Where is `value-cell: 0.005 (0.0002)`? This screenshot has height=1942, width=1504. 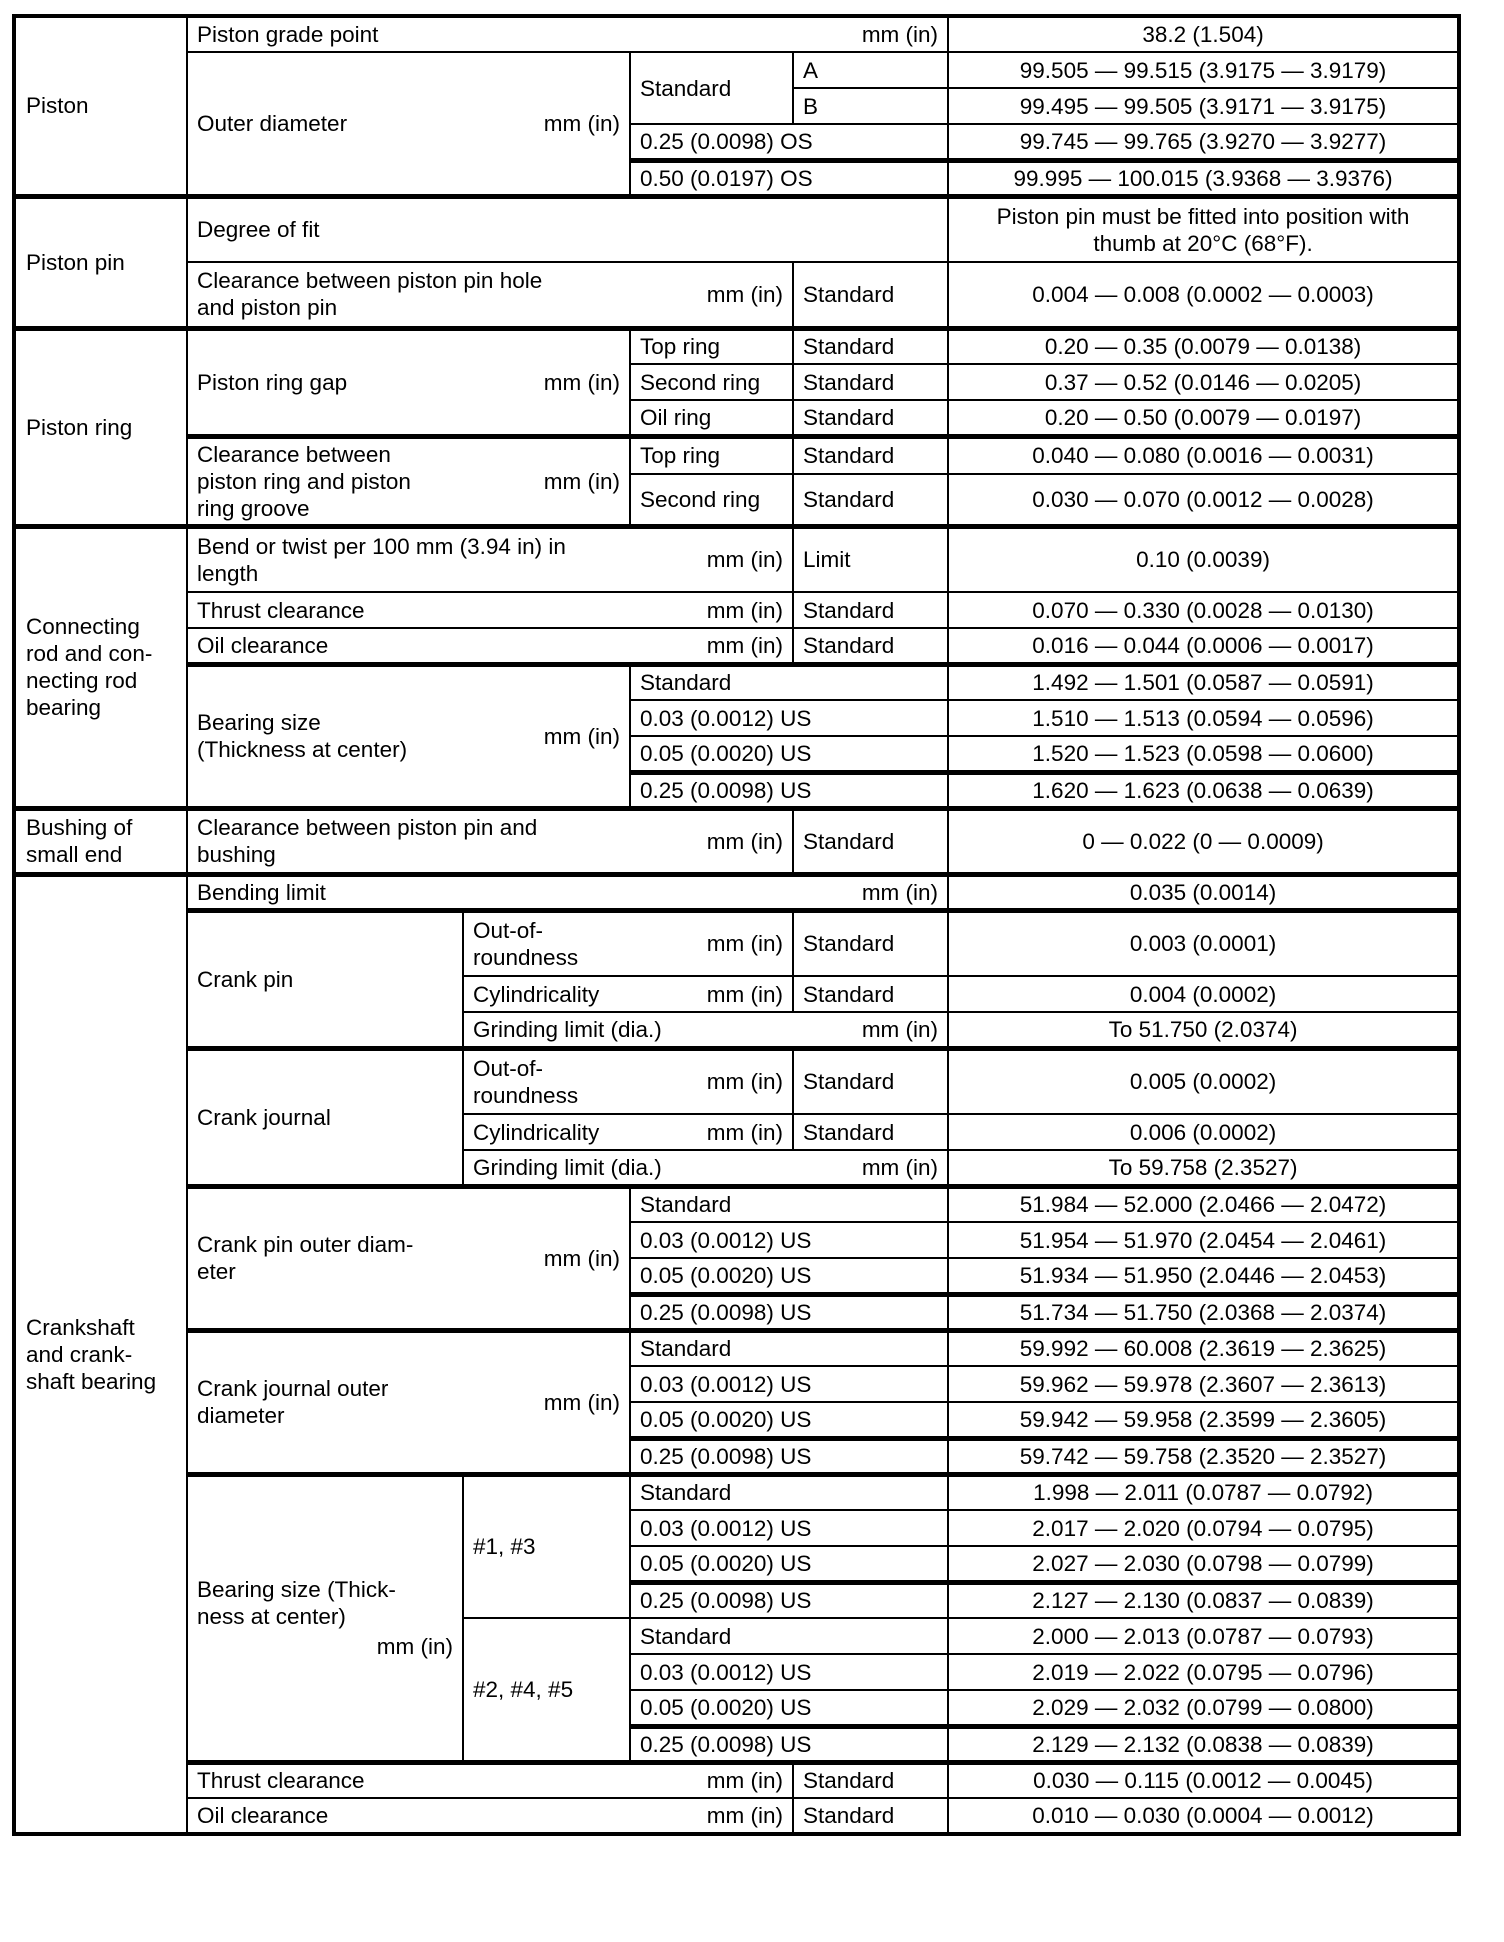 value-cell: 0.005 (0.0002) is located at coordinates (1204, 1080).